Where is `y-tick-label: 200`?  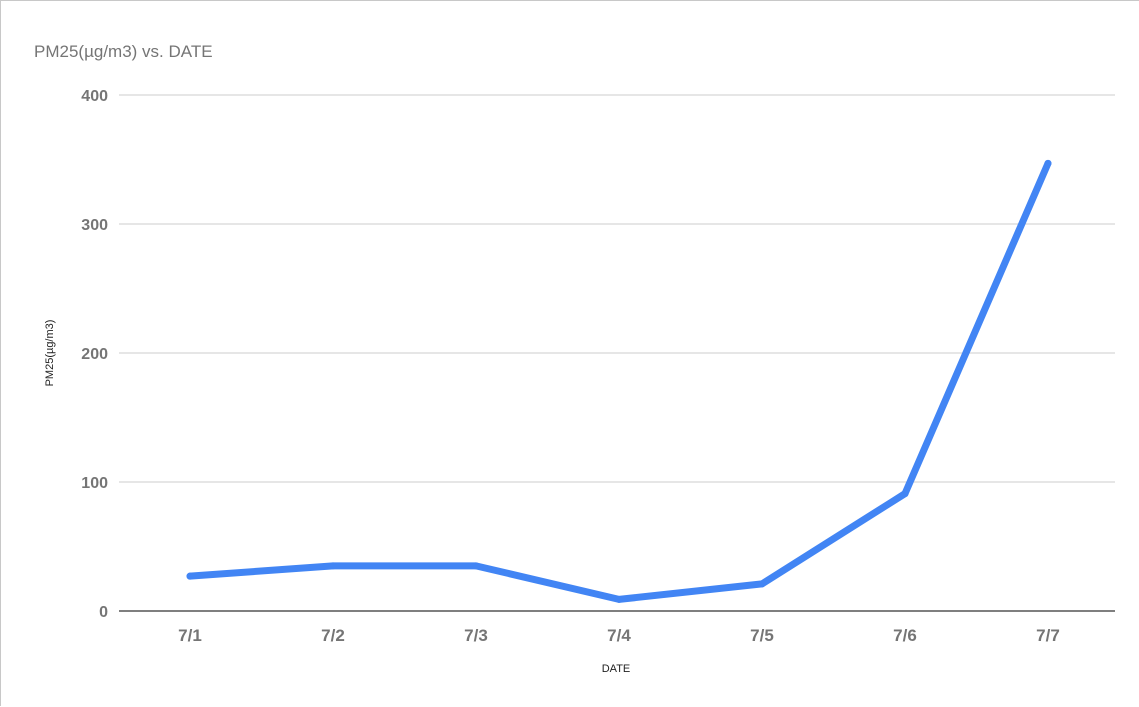 y-tick-label: 200 is located at coordinates (94, 354).